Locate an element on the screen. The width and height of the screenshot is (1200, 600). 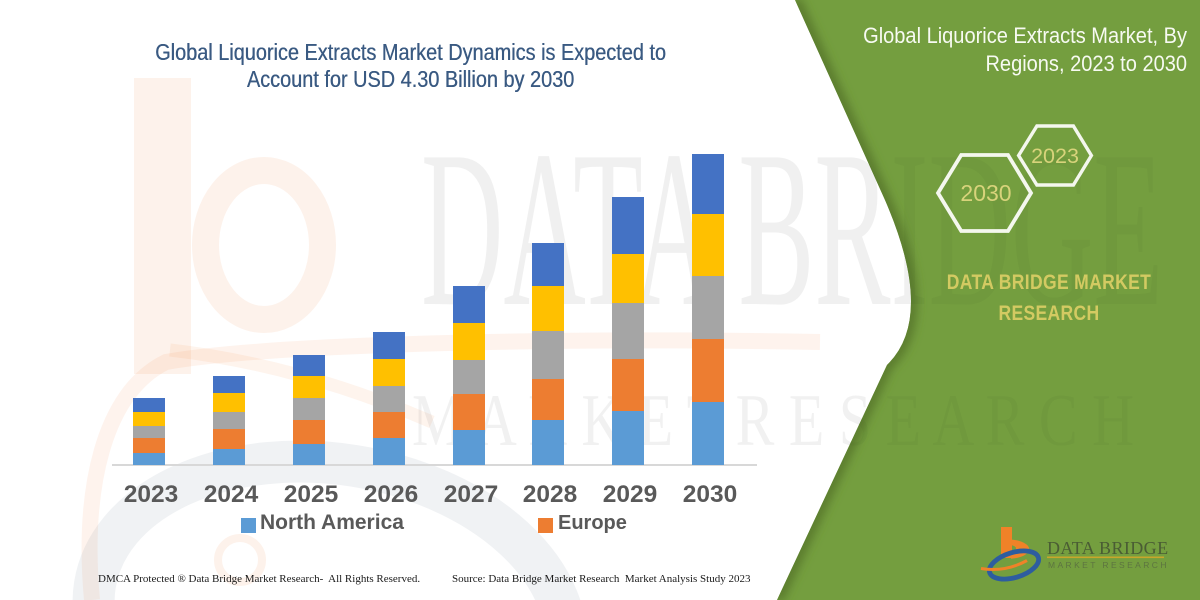
svg-text: 2023 is located at coordinates (1055, 156).